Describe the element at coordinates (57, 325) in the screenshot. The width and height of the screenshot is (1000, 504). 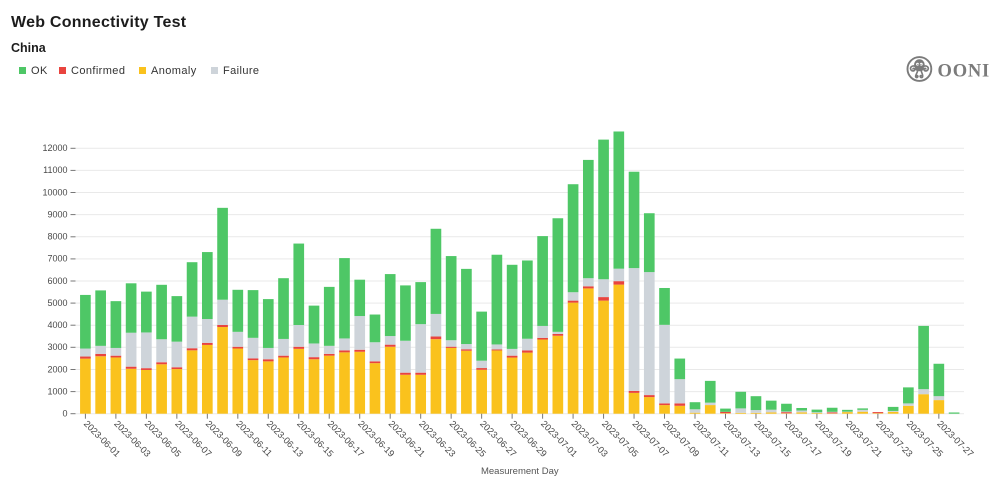
I see `svg-text: 4000` at that location.